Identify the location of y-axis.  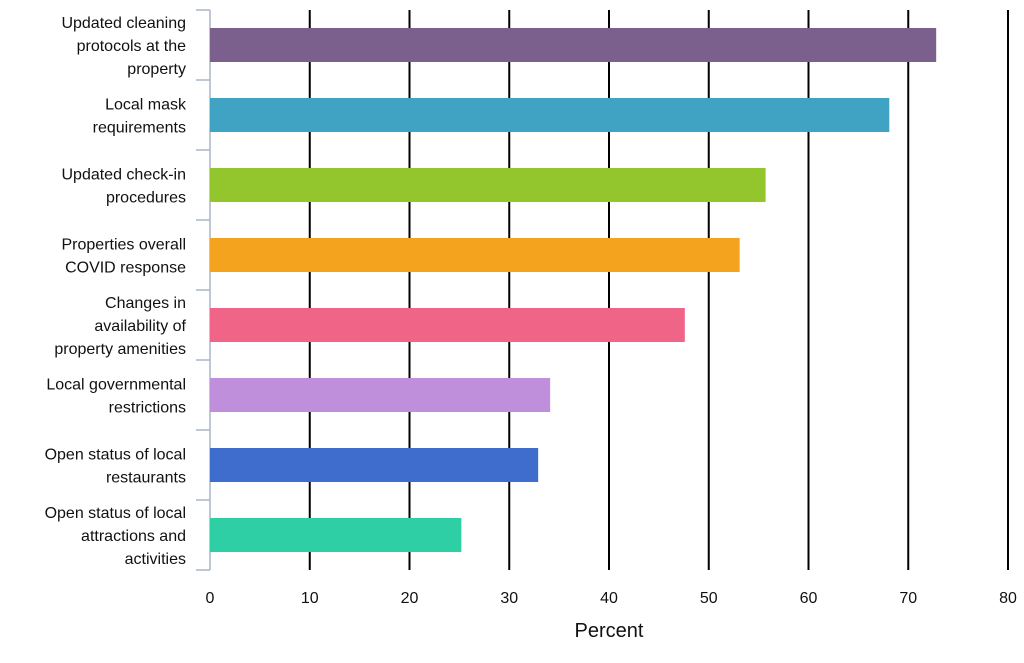
(203, 290).